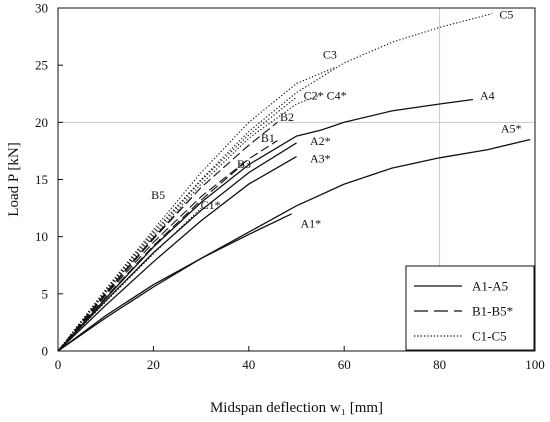 The image size is (550, 422). What do you see at coordinates (268, 138) in the screenshot?
I see `curve-label: B1` at bounding box center [268, 138].